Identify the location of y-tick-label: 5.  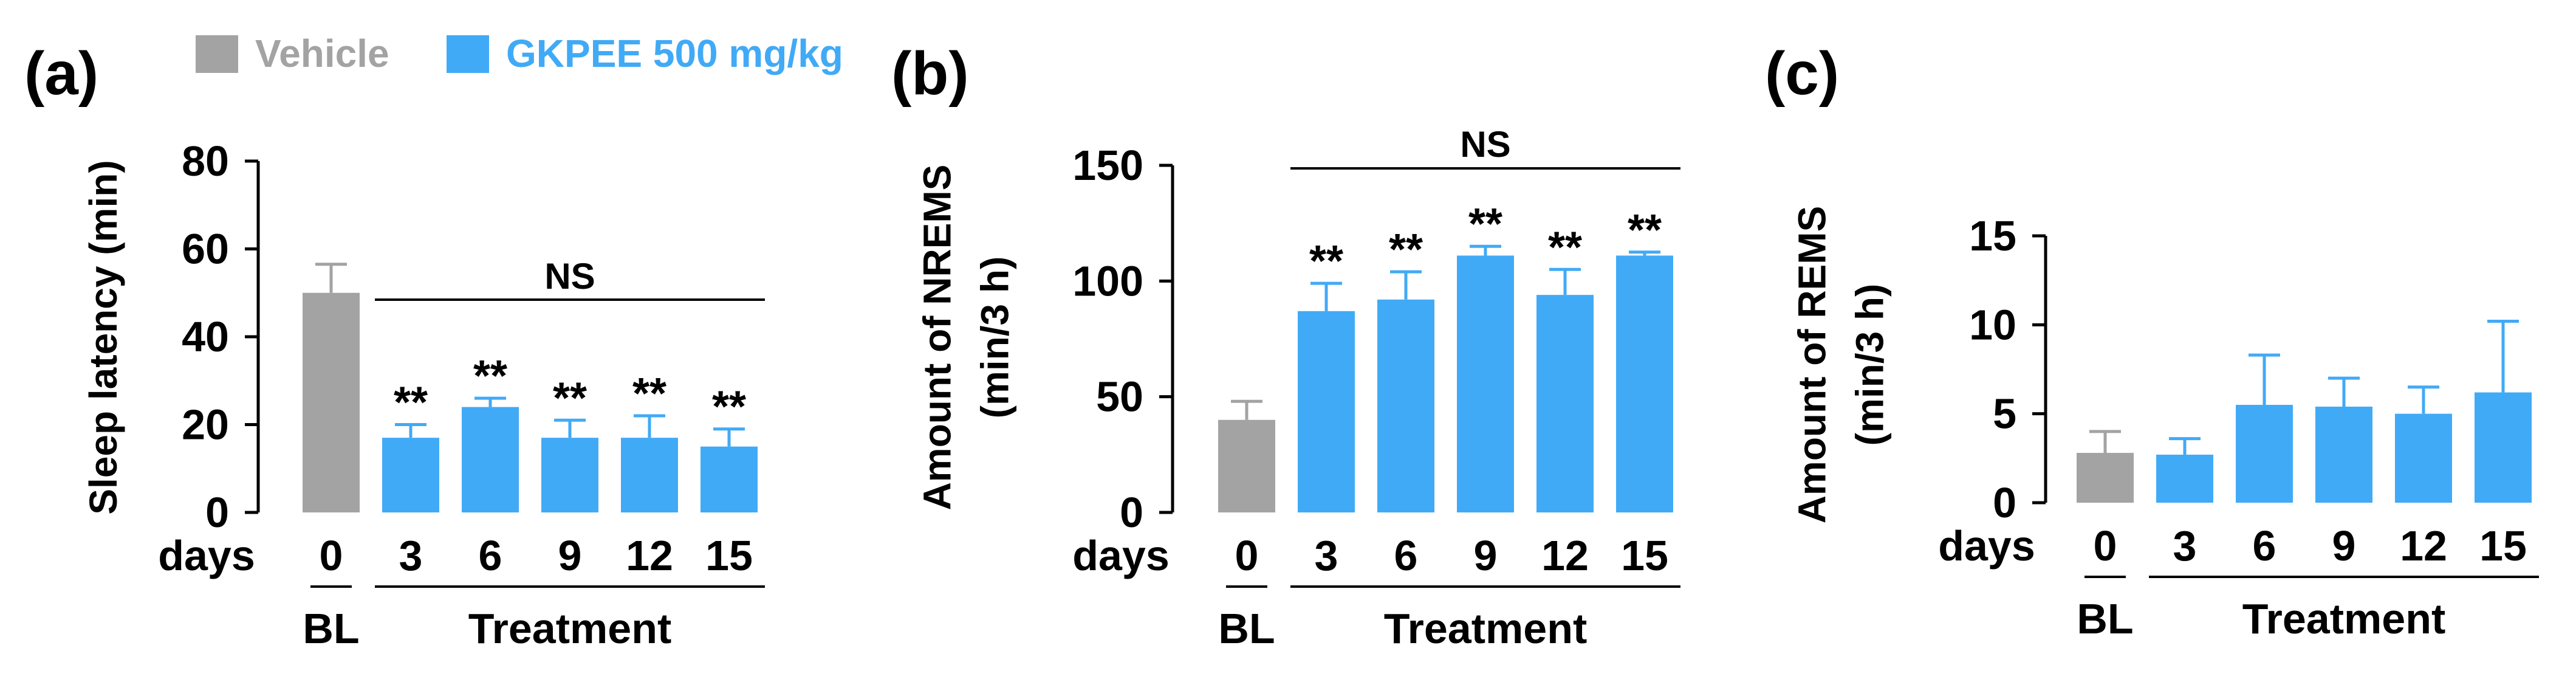
(2005, 414).